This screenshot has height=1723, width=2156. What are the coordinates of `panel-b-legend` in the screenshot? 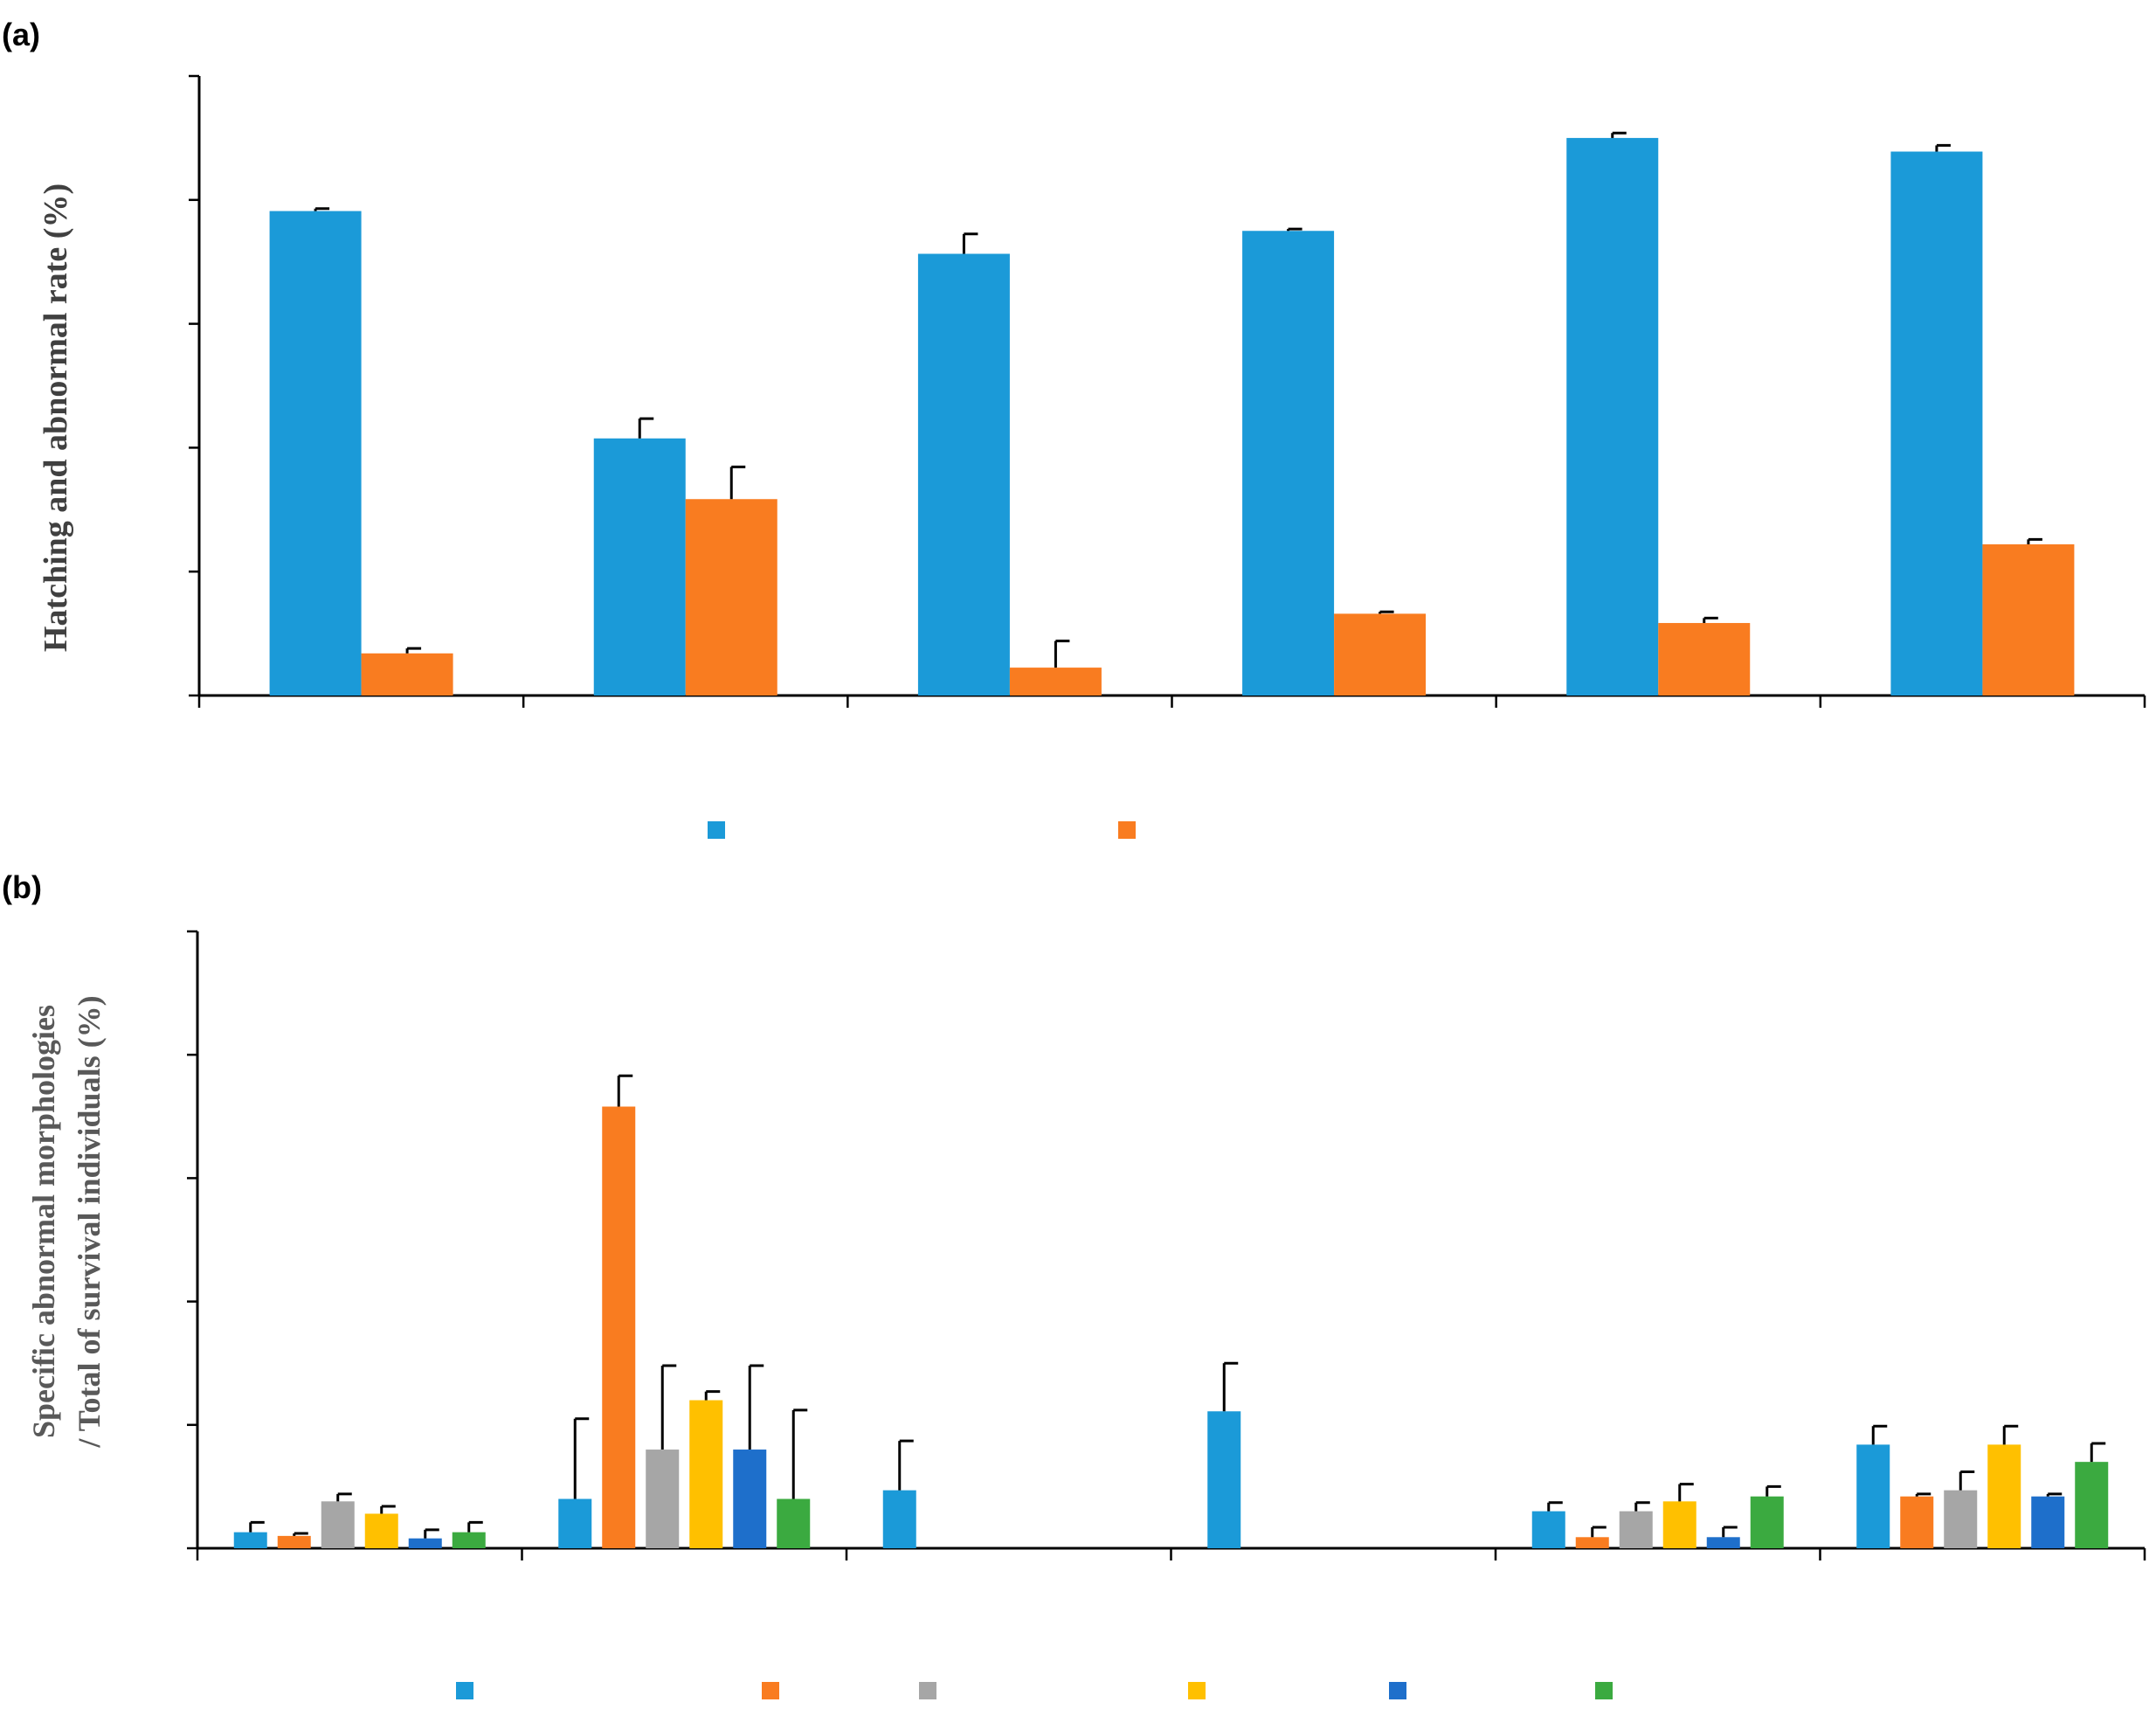 It's located at (1035, 1690).